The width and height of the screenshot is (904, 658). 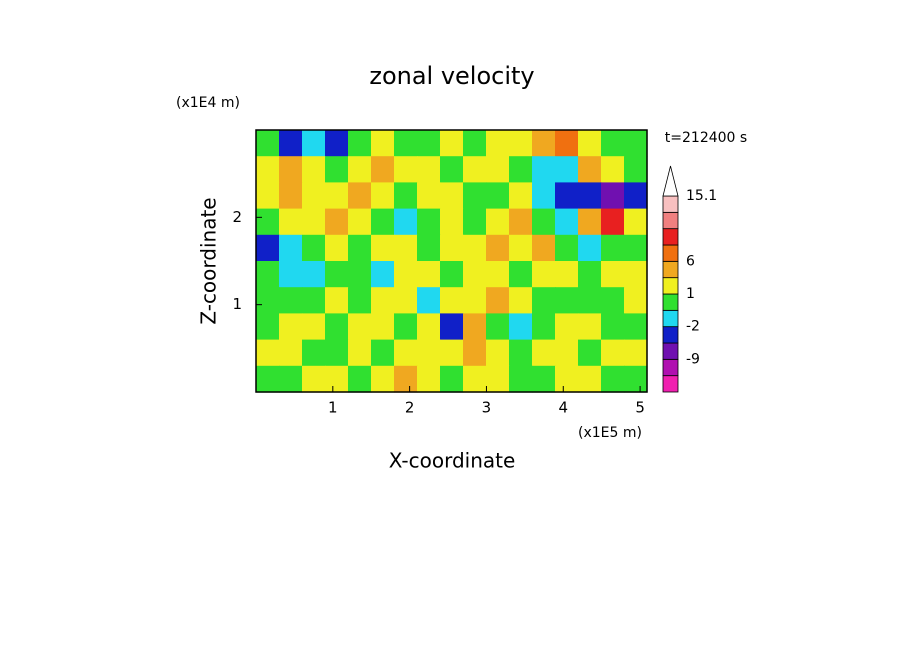 I want to click on x-tick-label: 5, so click(x=640, y=408).